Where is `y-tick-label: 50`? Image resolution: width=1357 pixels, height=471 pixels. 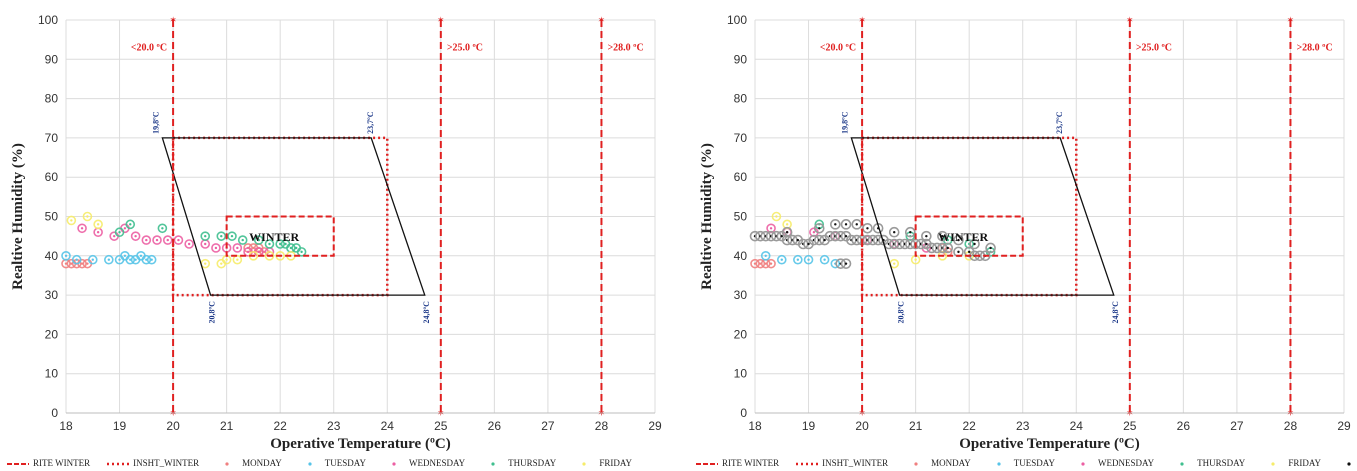 y-tick-label: 50 is located at coordinates (741, 217).